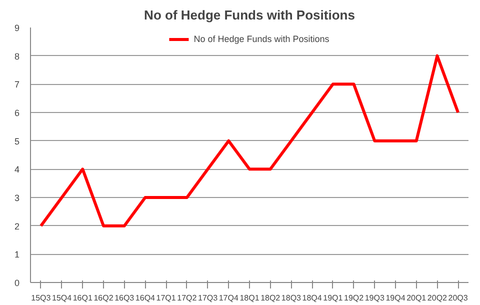 This screenshot has height=305, width=480. Describe the element at coordinates (124, 298) in the screenshot. I see `x-tick-label: 16Q3` at that location.